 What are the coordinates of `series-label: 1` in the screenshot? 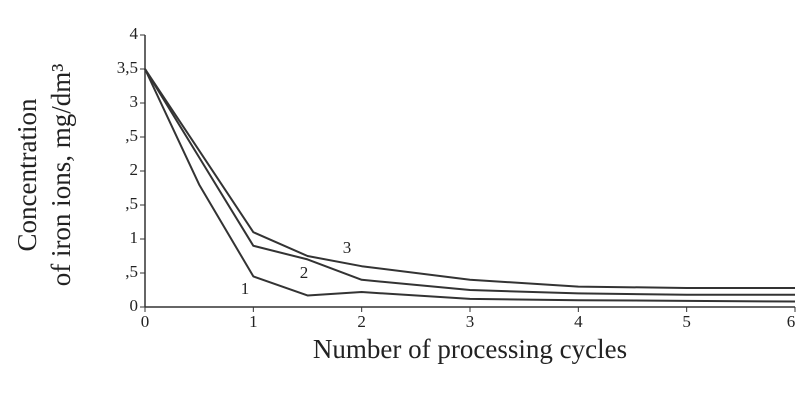 It's located at (245, 288).